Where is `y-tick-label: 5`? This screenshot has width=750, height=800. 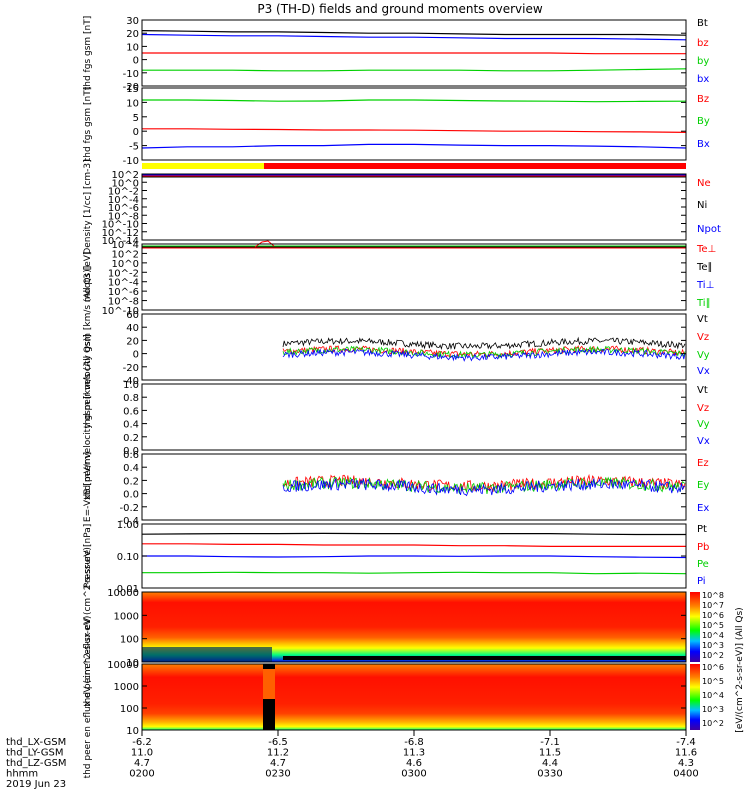
y-tick-label: 5 is located at coordinates (136, 118).